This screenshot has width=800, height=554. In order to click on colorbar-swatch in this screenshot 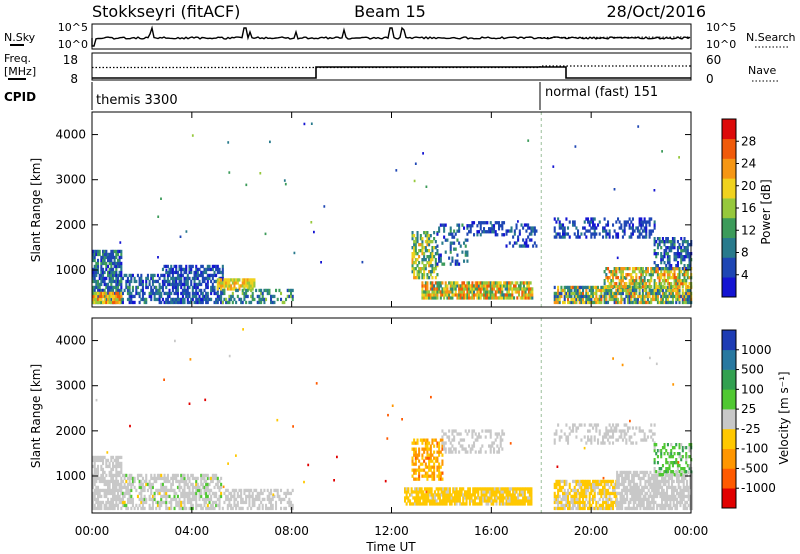, I will do `click(729, 129)`.